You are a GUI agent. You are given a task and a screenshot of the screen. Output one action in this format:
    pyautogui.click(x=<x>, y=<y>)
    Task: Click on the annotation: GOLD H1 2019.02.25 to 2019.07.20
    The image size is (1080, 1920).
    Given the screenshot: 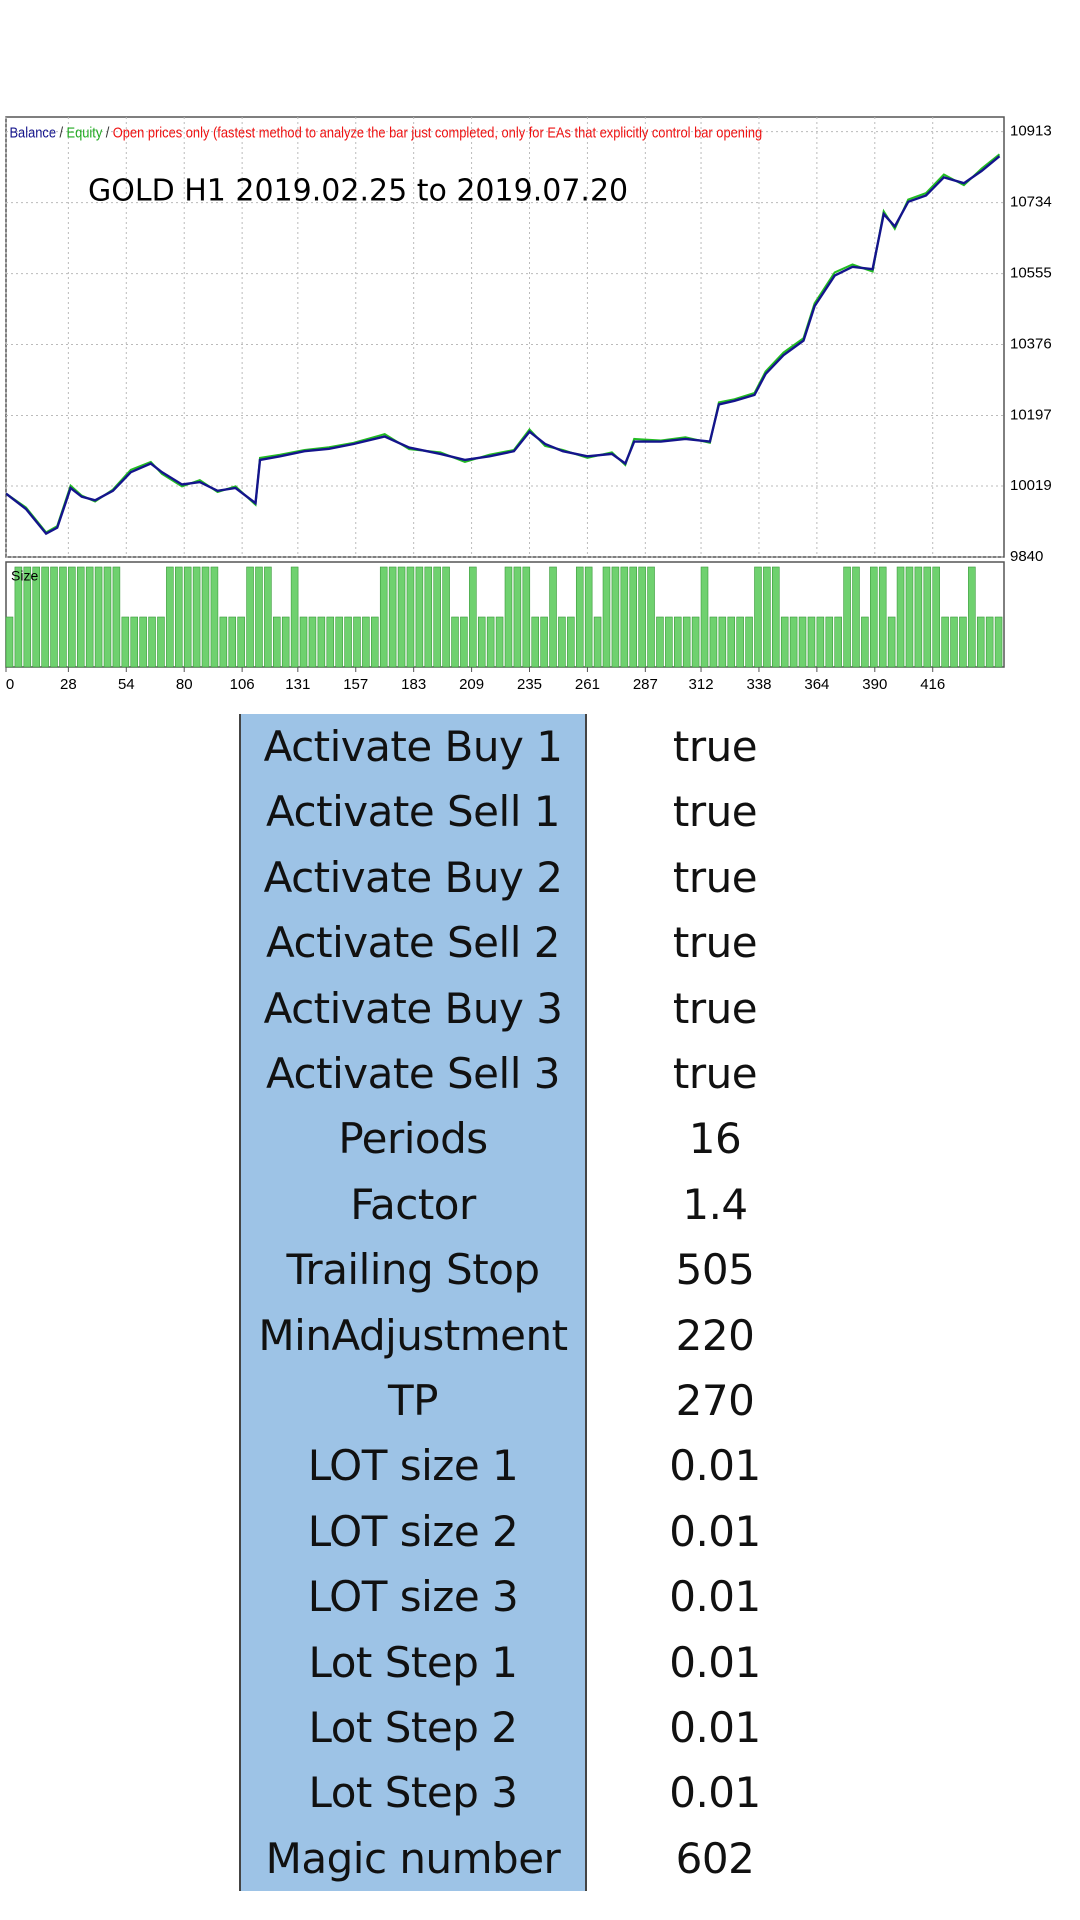 What is the action you would take?
    pyautogui.click(x=358, y=191)
    